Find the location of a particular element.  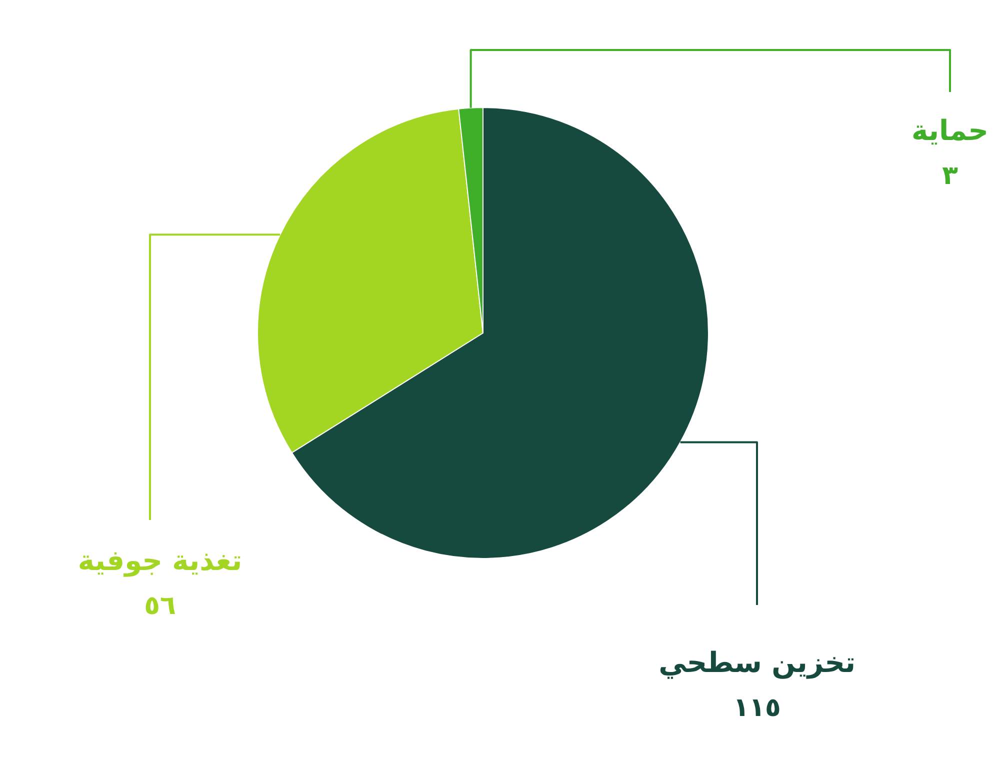

slice-label: تغذية جوفية is located at coordinates (160, 560).